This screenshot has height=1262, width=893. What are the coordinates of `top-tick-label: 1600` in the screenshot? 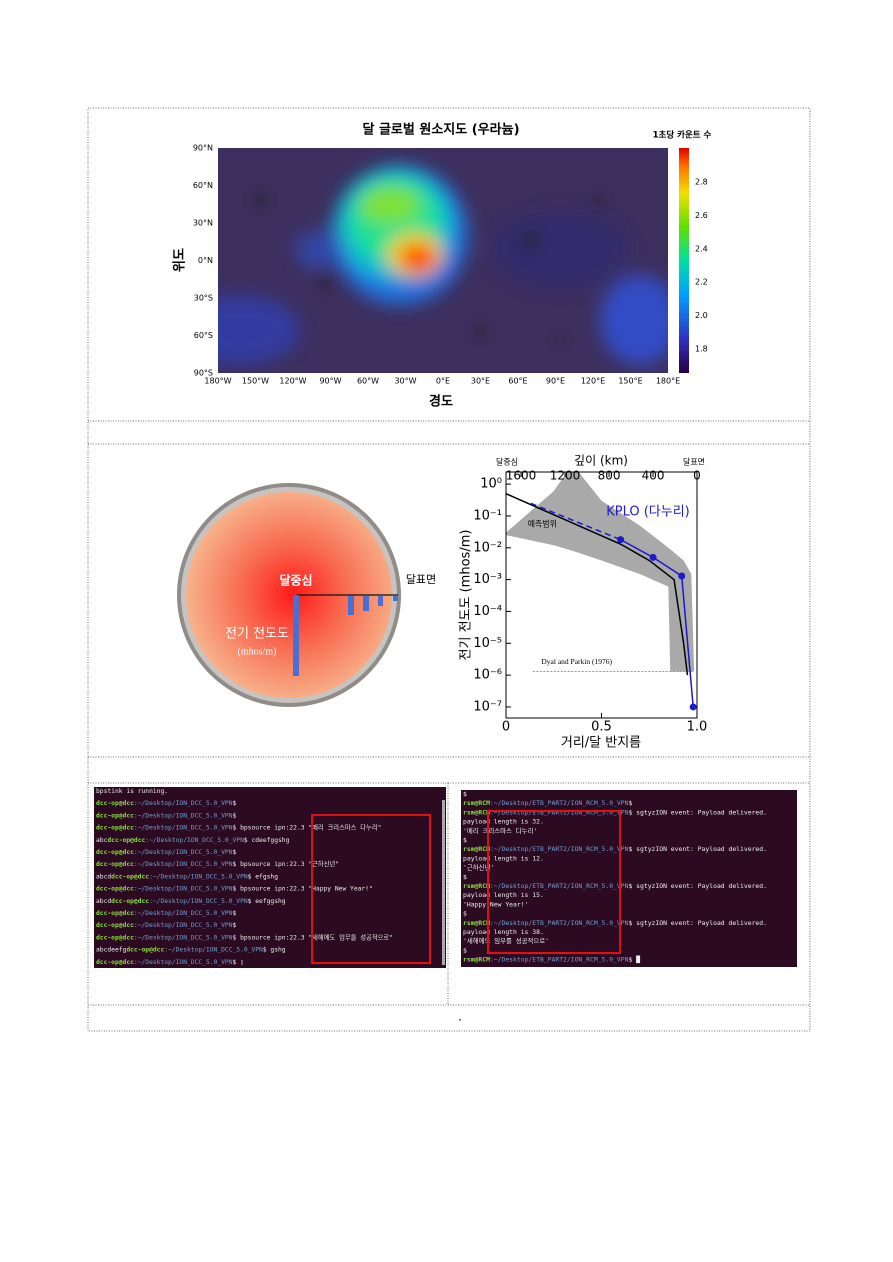 It's located at (521, 476).